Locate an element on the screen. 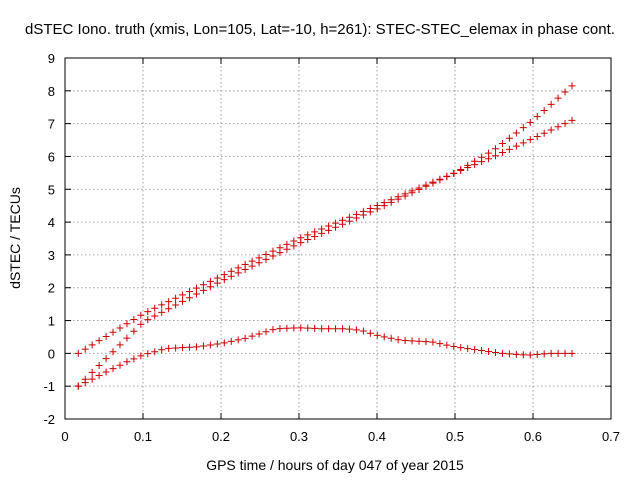 The width and height of the screenshot is (640, 480). y-tick-label: -1 is located at coordinates (49, 386).